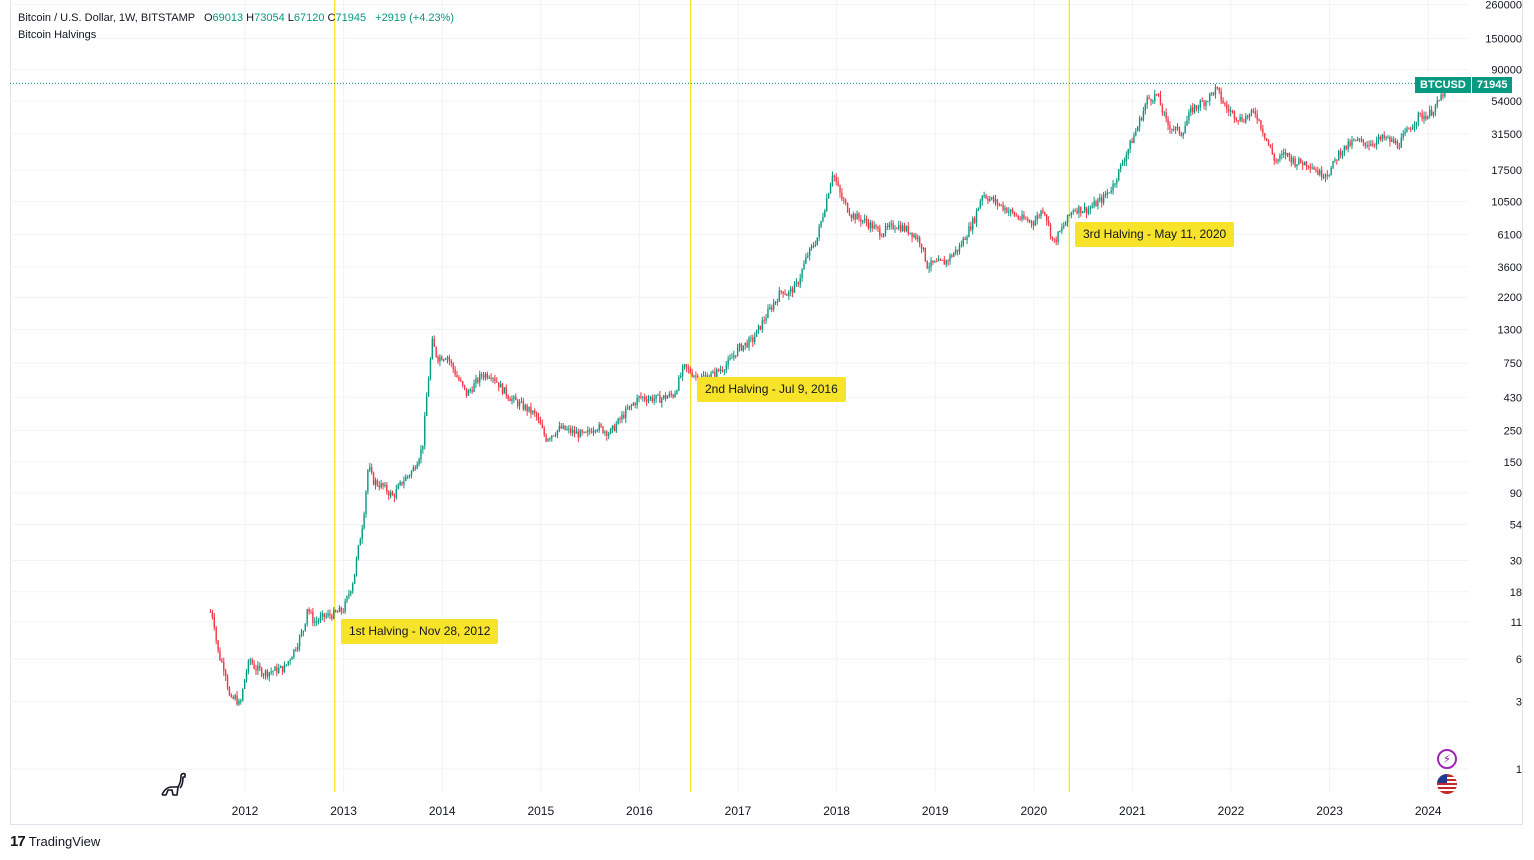 The image size is (1534, 860). Describe the element at coordinates (1503, 6) in the screenshot. I see `y-tick-label: 260000` at that location.